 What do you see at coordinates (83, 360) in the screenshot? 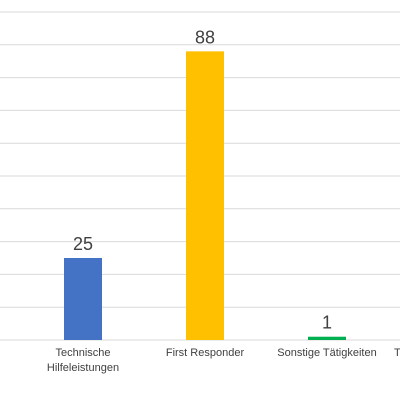
I see `x-tick-label: Technische Hilfeleistungen` at bounding box center [83, 360].